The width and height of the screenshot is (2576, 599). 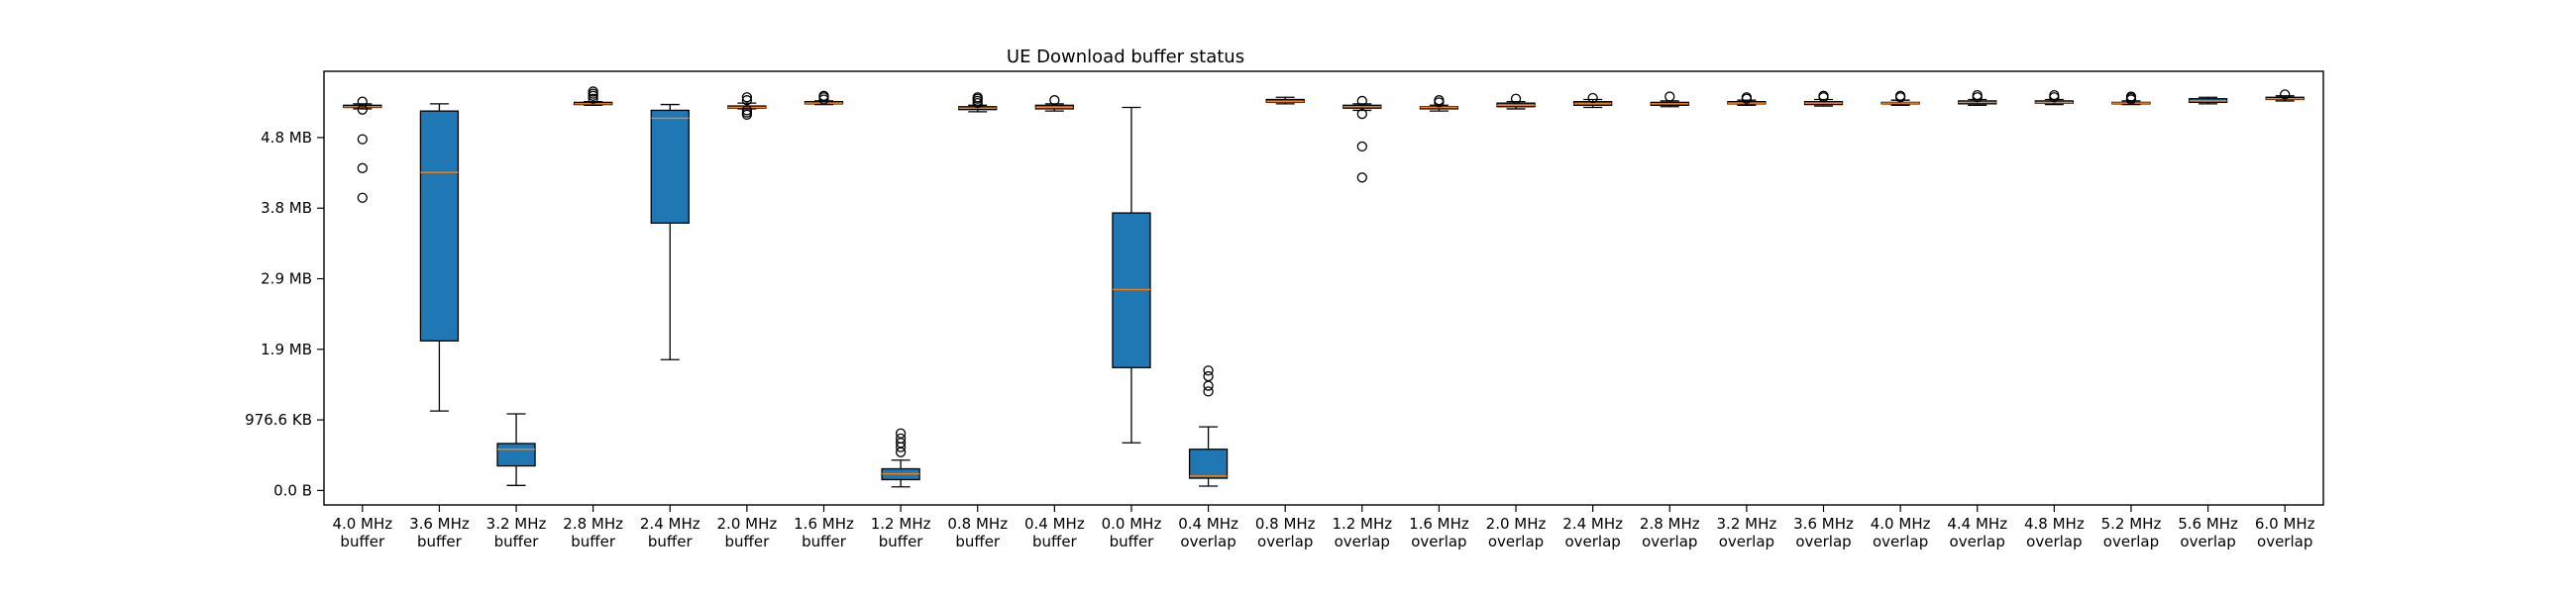 What do you see at coordinates (286, 279) in the screenshot?
I see `y-tick-label: 2.9 MB` at bounding box center [286, 279].